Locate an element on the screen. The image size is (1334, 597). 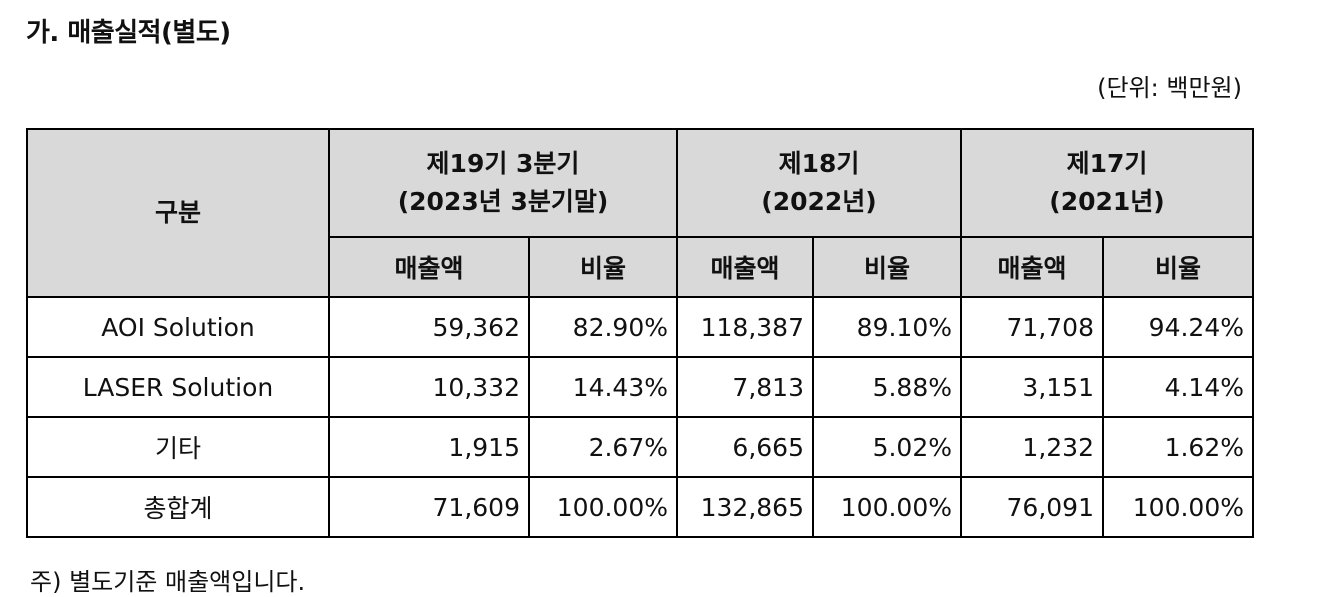
period-label: 제17기 is located at coordinates (1107, 163).